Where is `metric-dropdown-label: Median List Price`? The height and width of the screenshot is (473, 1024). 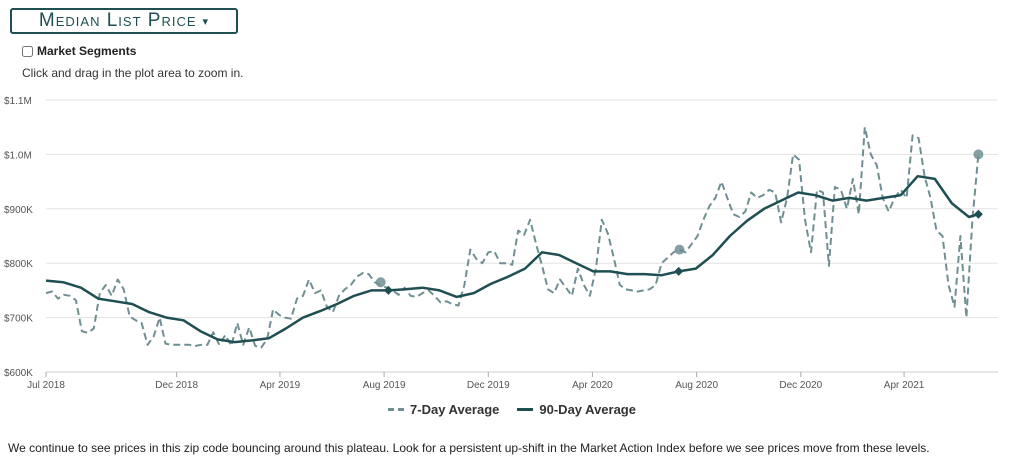
metric-dropdown-label: Median List Price is located at coordinates (117, 20).